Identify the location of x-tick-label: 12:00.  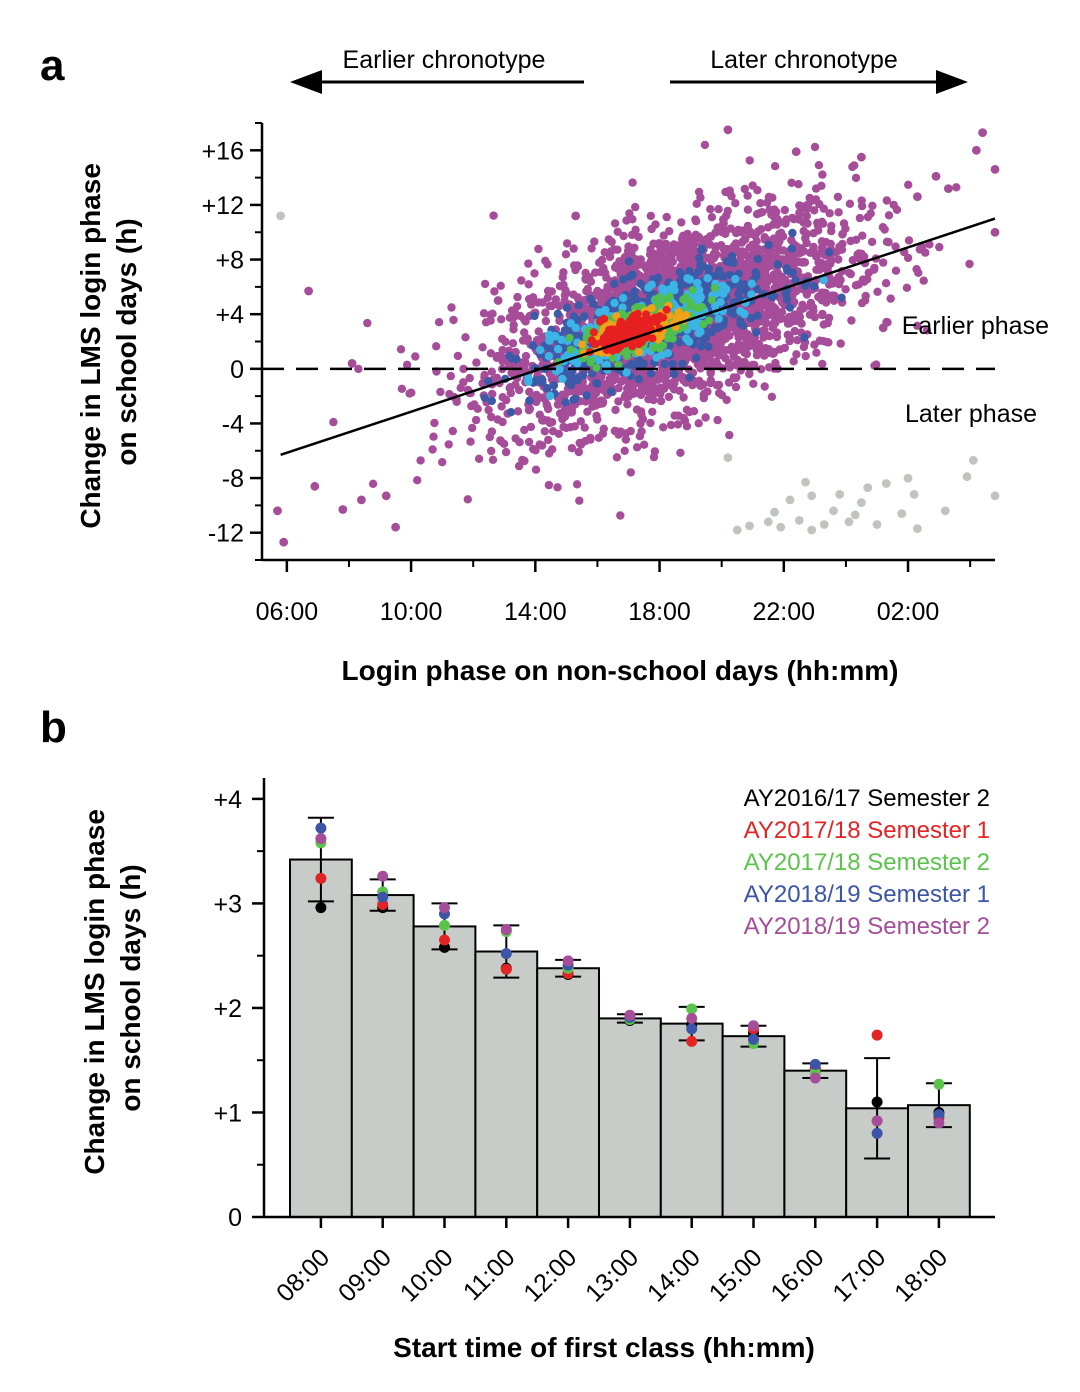
(550, 1275).